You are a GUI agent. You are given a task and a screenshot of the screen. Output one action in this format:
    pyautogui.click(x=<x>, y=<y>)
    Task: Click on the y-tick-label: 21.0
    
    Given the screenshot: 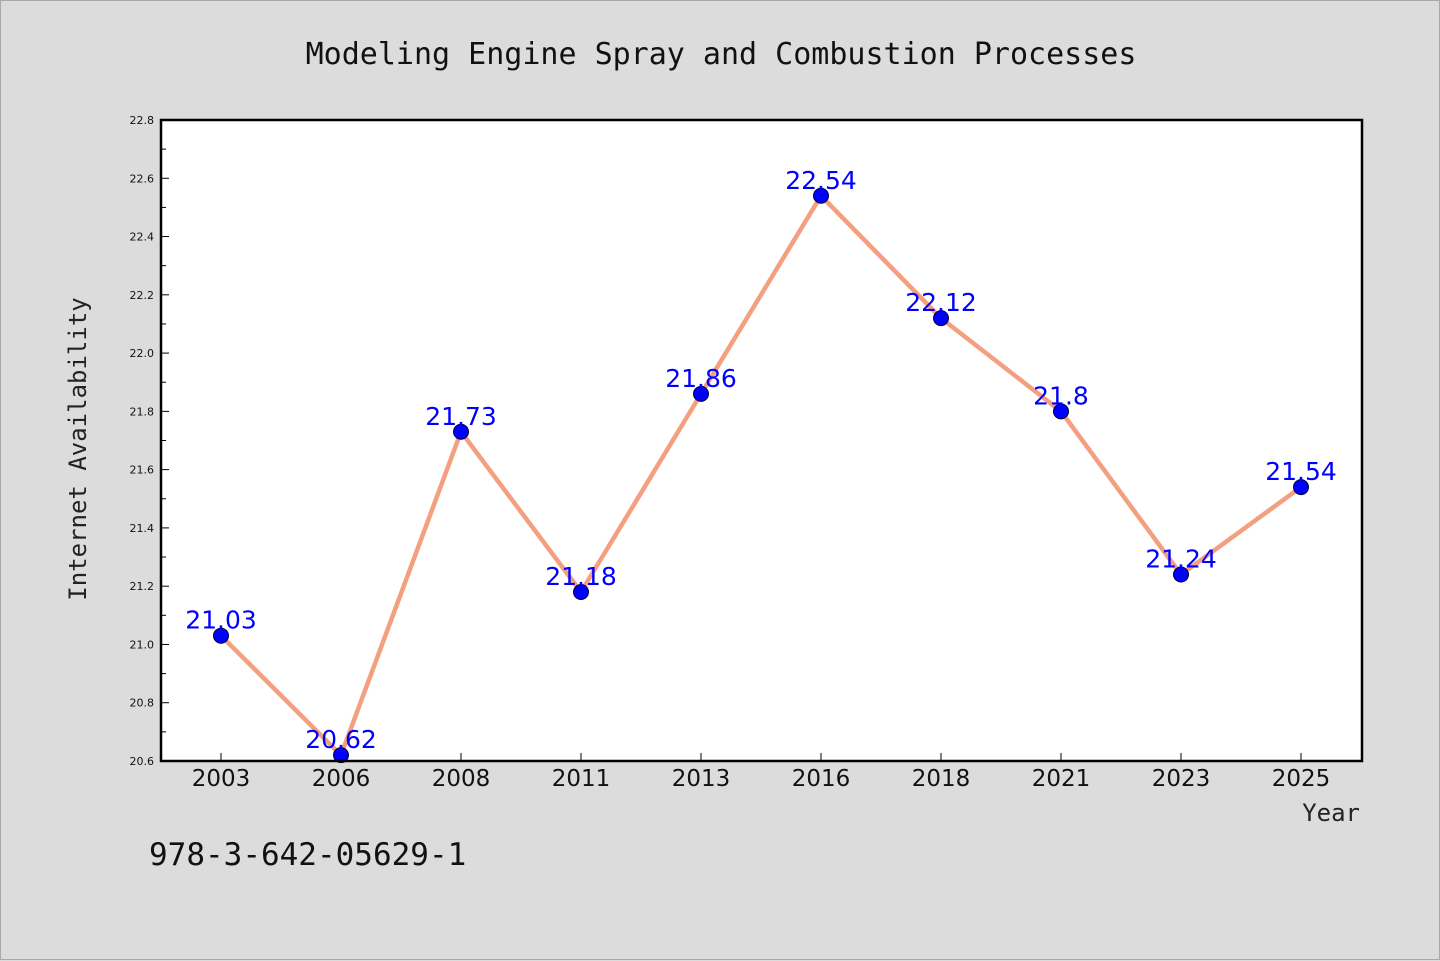 What is the action you would take?
    pyautogui.click(x=142, y=644)
    